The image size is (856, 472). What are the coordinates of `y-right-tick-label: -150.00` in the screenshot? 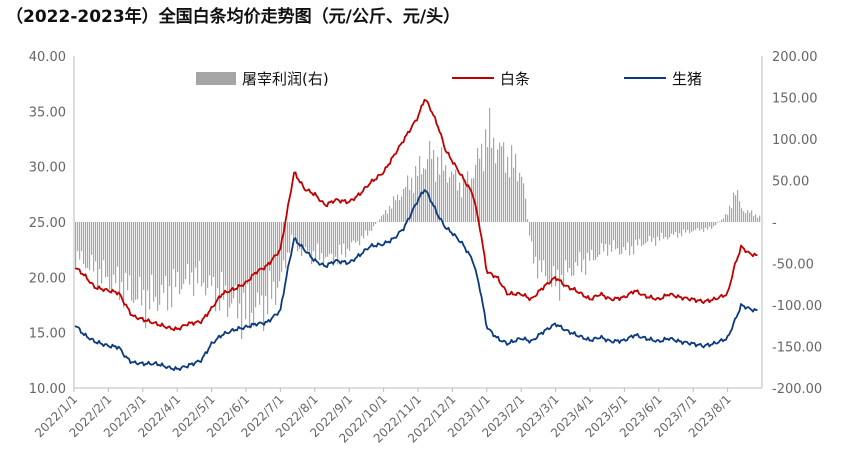 It's located at (797, 348).